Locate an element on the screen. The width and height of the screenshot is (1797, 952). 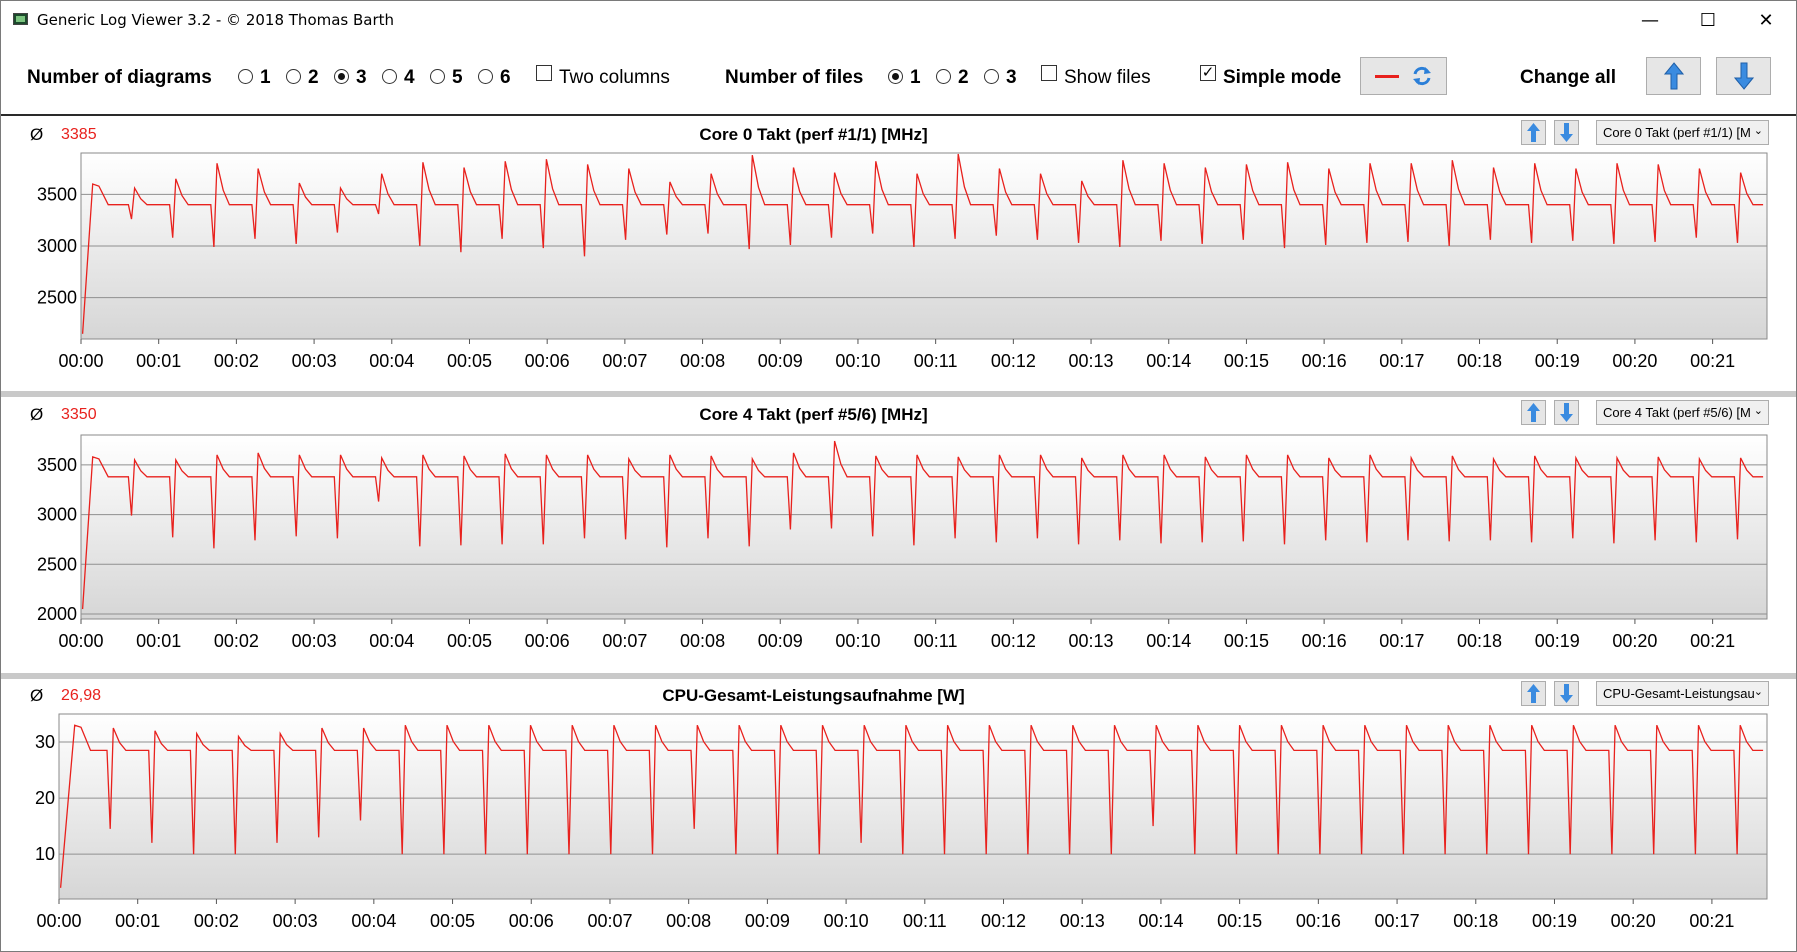
x-tick-label: 00:17 is located at coordinates (1401, 641).